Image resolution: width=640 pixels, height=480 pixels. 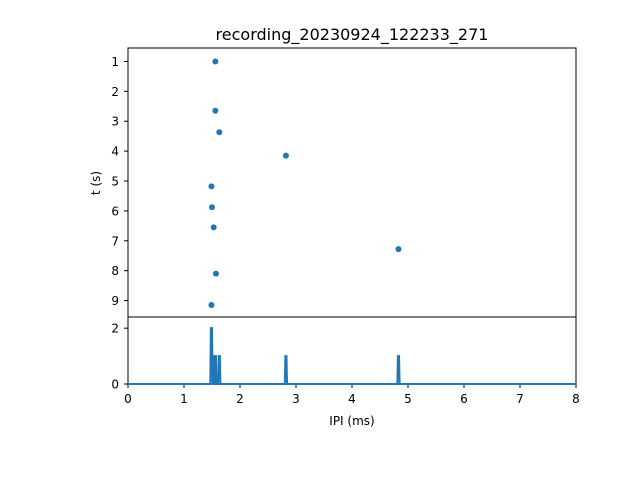 What do you see at coordinates (115, 211) in the screenshot?
I see `scatter-y-tick-label: 6` at bounding box center [115, 211].